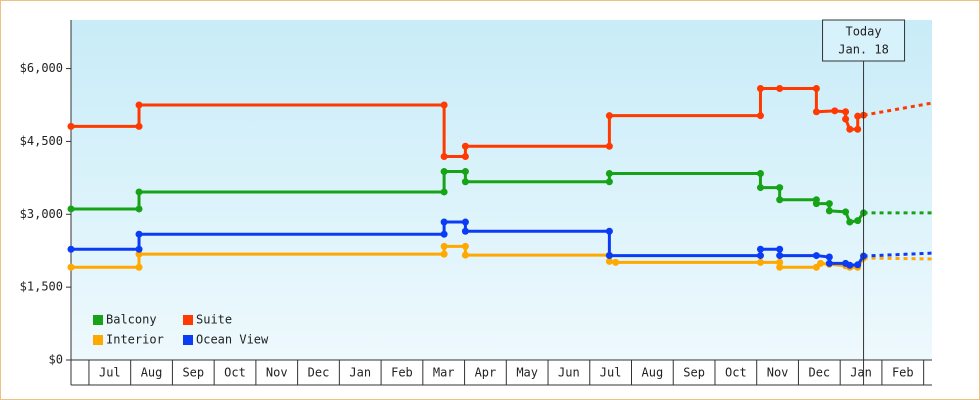 The height and width of the screenshot is (400, 980). What do you see at coordinates (41, 68) in the screenshot?
I see `y-tick-label: $6,000` at bounding box center [41, 68].